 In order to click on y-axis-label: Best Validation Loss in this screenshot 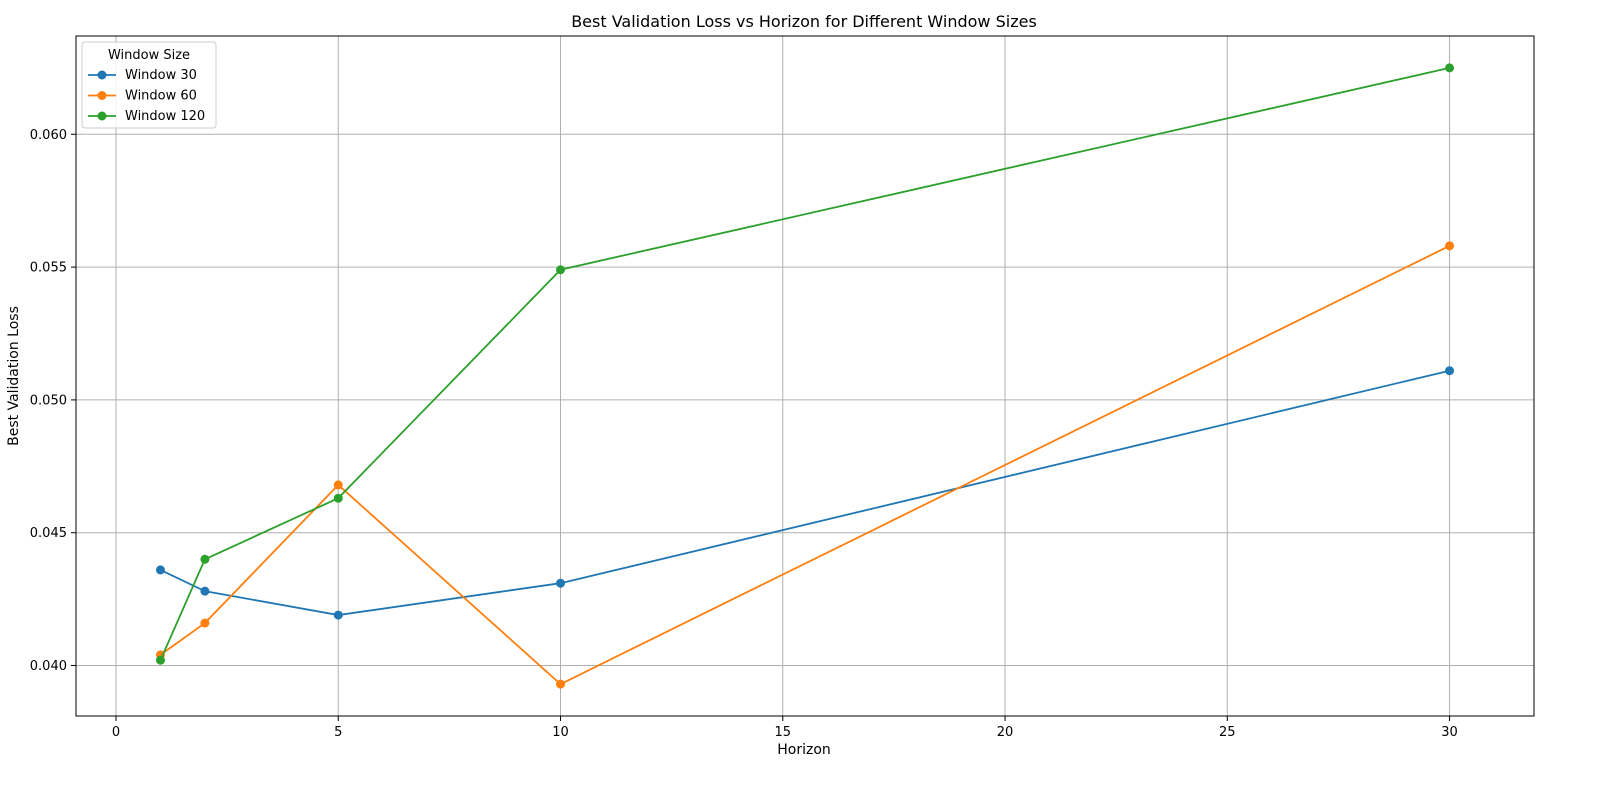, I will do `click(14, 376)`.